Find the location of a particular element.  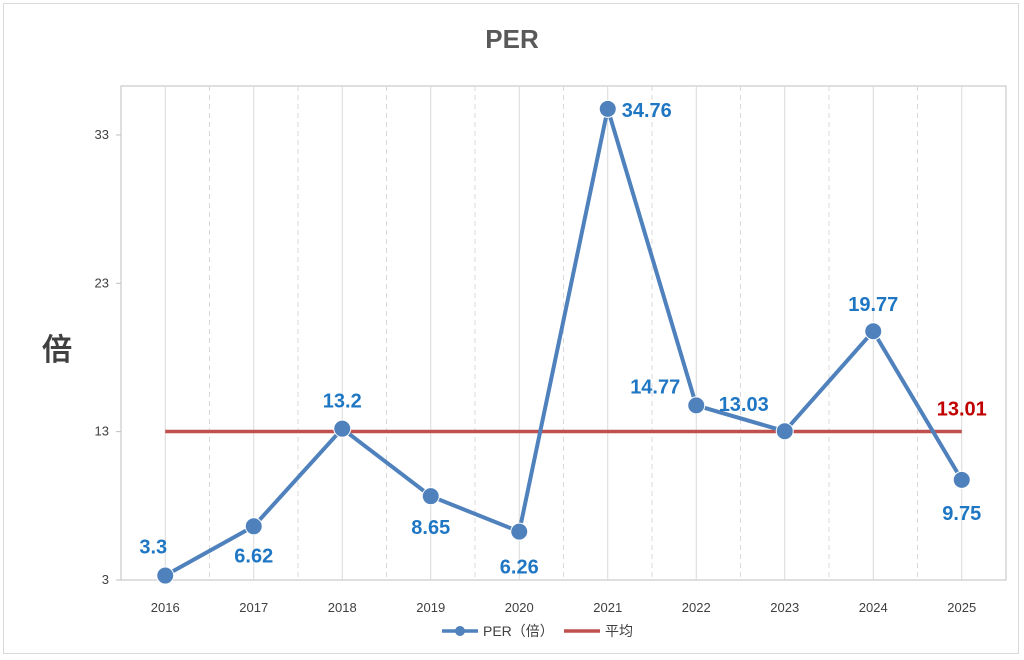

y-tick-label: 23 is located at coordinates (102, 282).